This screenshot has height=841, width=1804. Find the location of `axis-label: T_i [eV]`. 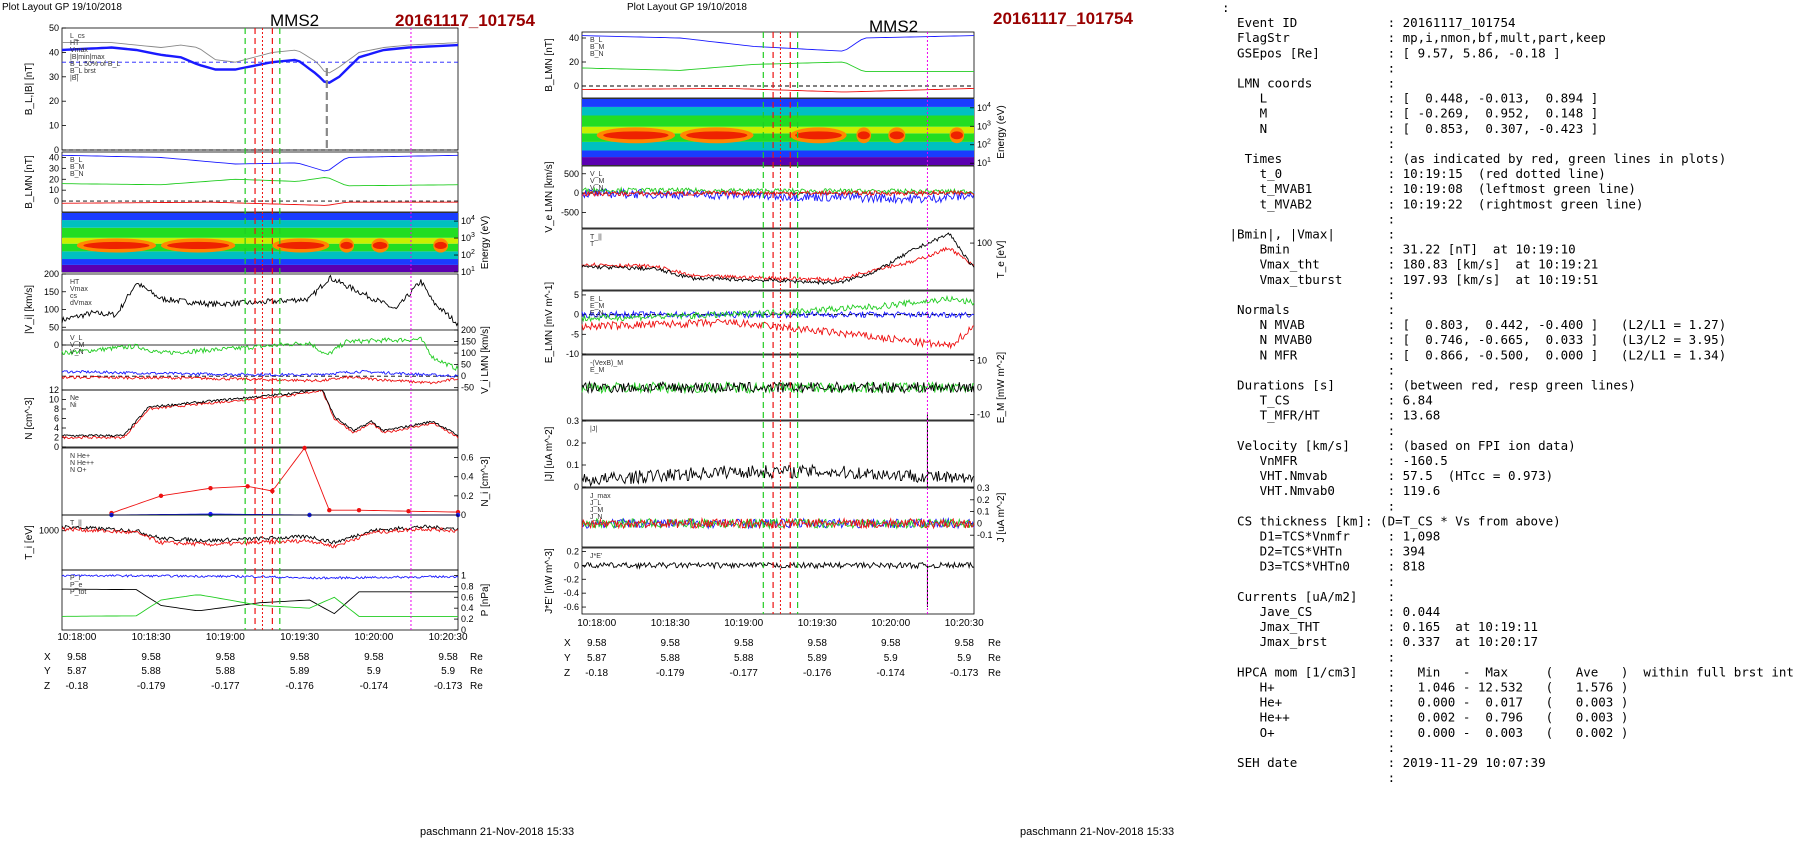

axis-label: T_i [eV] is located at coordinates (29, 542).